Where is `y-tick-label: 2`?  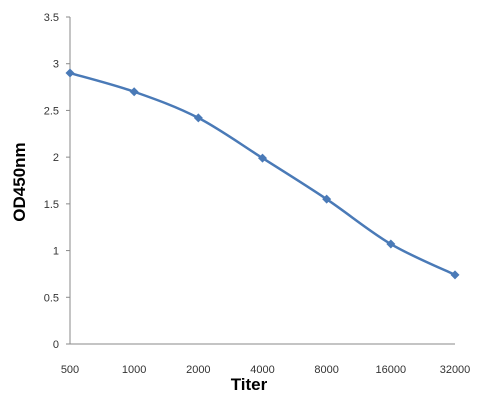 y-tick-label: 2 is located at coordinates (56, 158).